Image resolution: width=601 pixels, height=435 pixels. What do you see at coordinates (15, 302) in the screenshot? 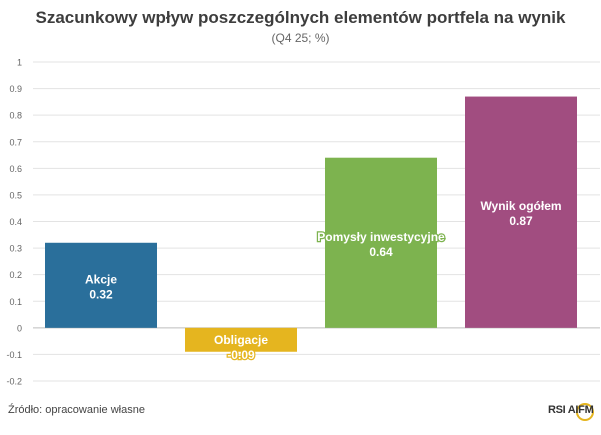
I see `y-tick-label: 0.1` at bounding box center [15, 302].